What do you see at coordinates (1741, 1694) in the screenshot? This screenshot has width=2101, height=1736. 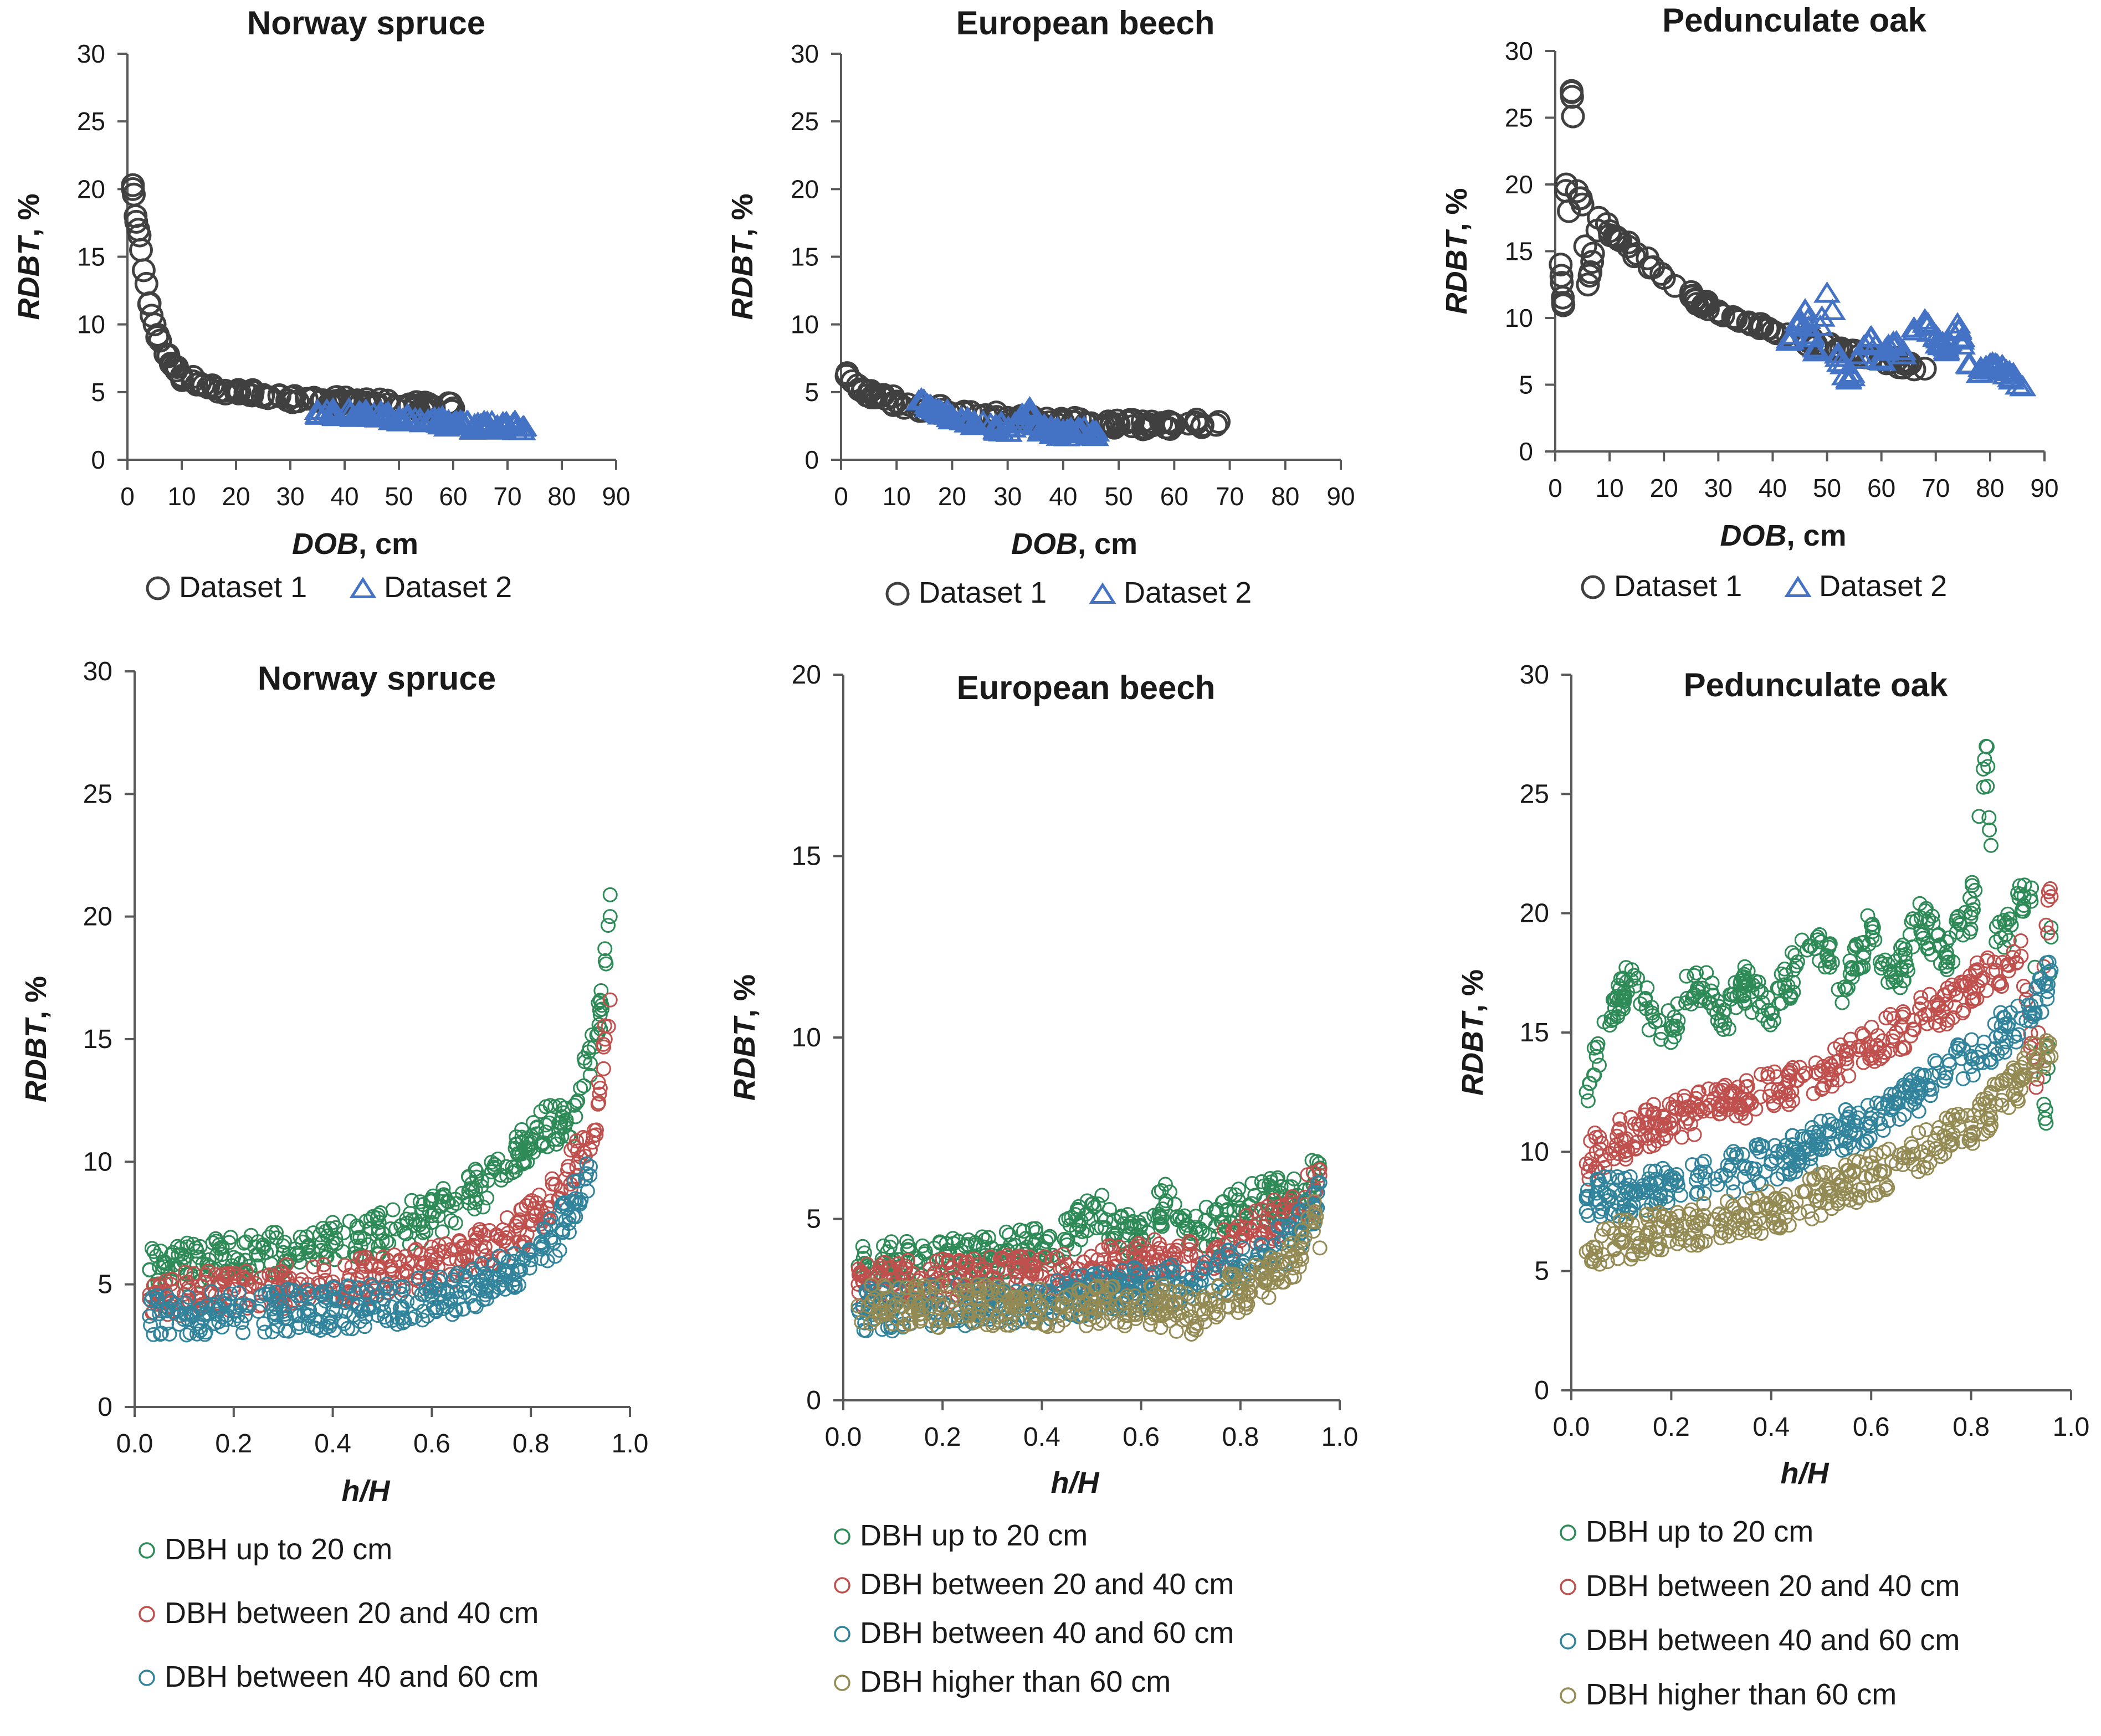 I see `legend-label: DBH higher than 60 cm` at bounding box center [1741, 1694].